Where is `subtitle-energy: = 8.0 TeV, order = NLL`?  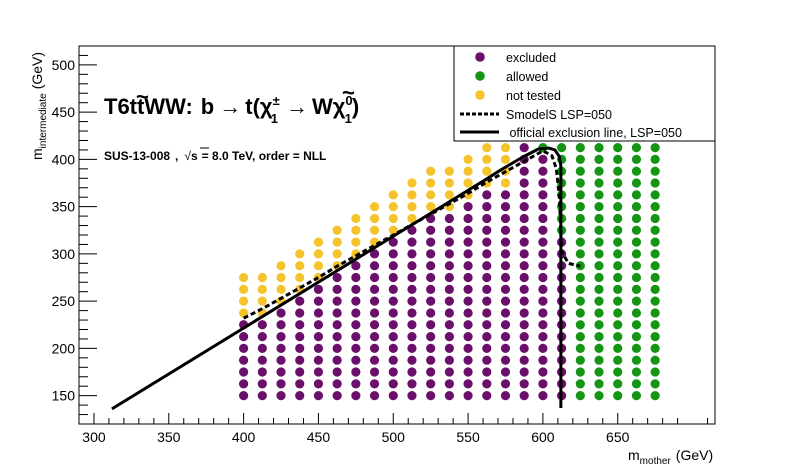
subtitle-energy: = 8.0 TeV, order = NLL is located at coordinates (264, 156).